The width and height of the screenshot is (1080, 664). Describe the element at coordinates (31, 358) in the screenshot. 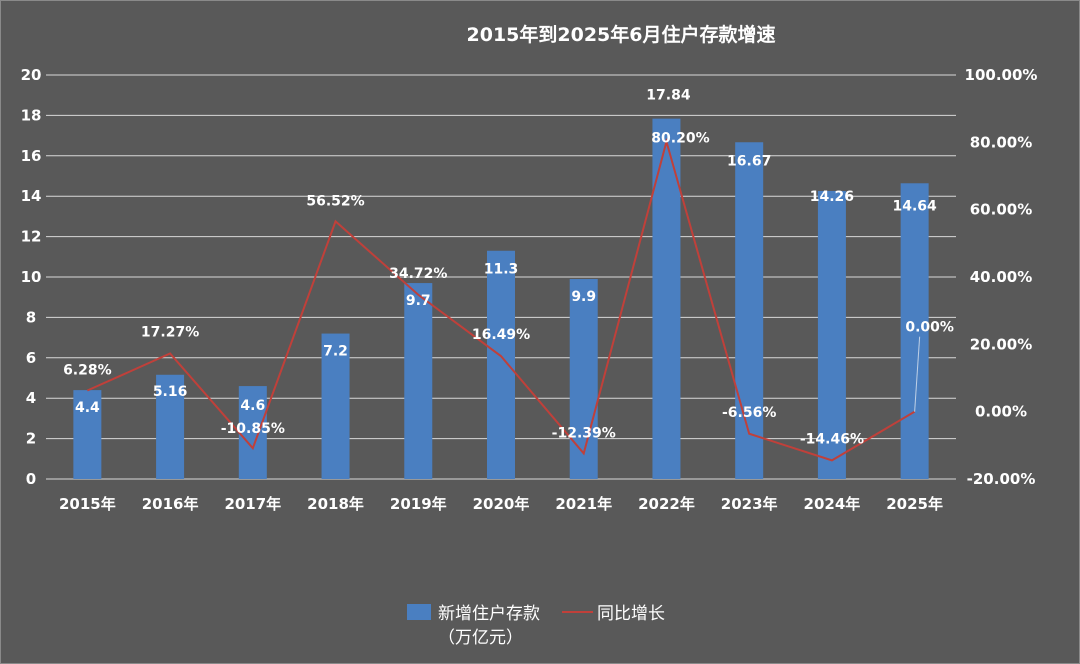

I see `y-left-tick-label: 6` at that location.